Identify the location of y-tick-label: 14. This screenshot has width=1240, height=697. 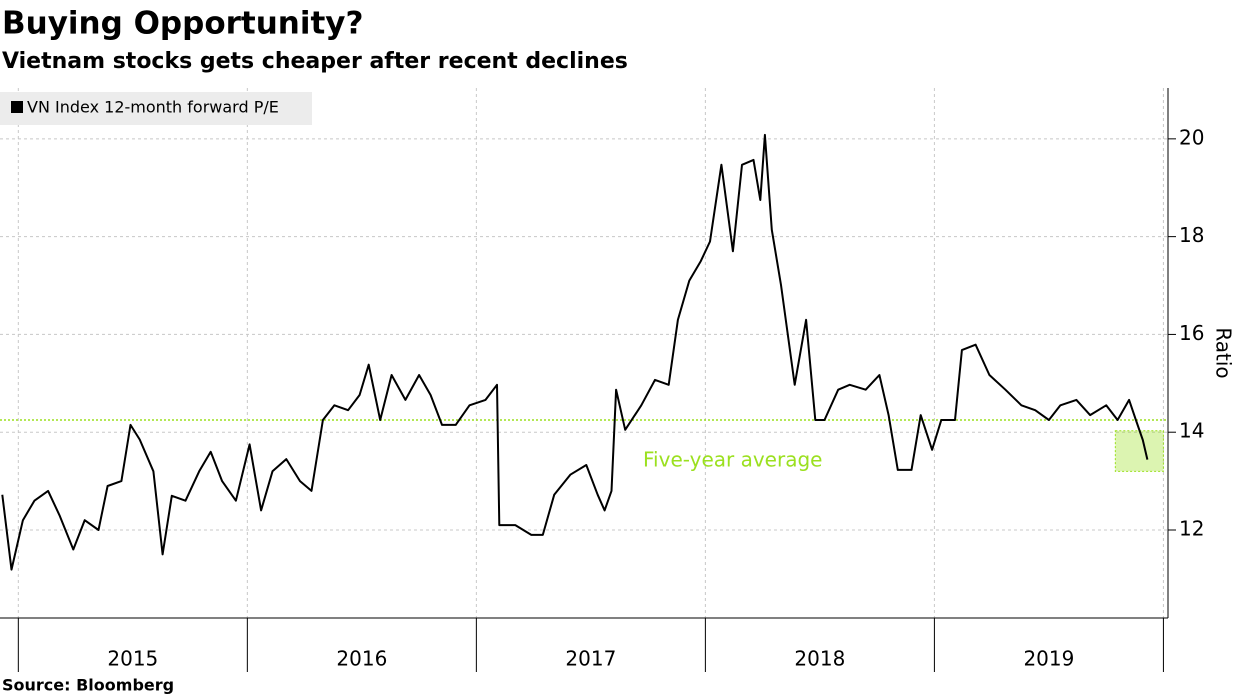
(1191, 431).